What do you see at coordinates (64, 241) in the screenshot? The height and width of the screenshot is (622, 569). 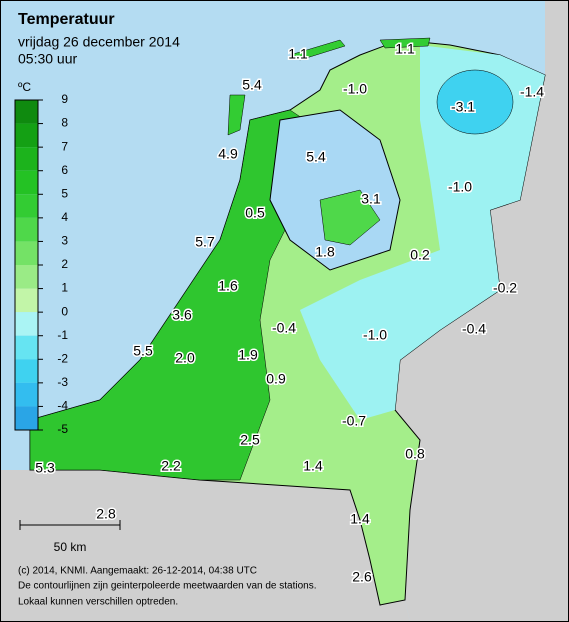 I see `legend-tick-label: 3` at bounding box center [64, 241].